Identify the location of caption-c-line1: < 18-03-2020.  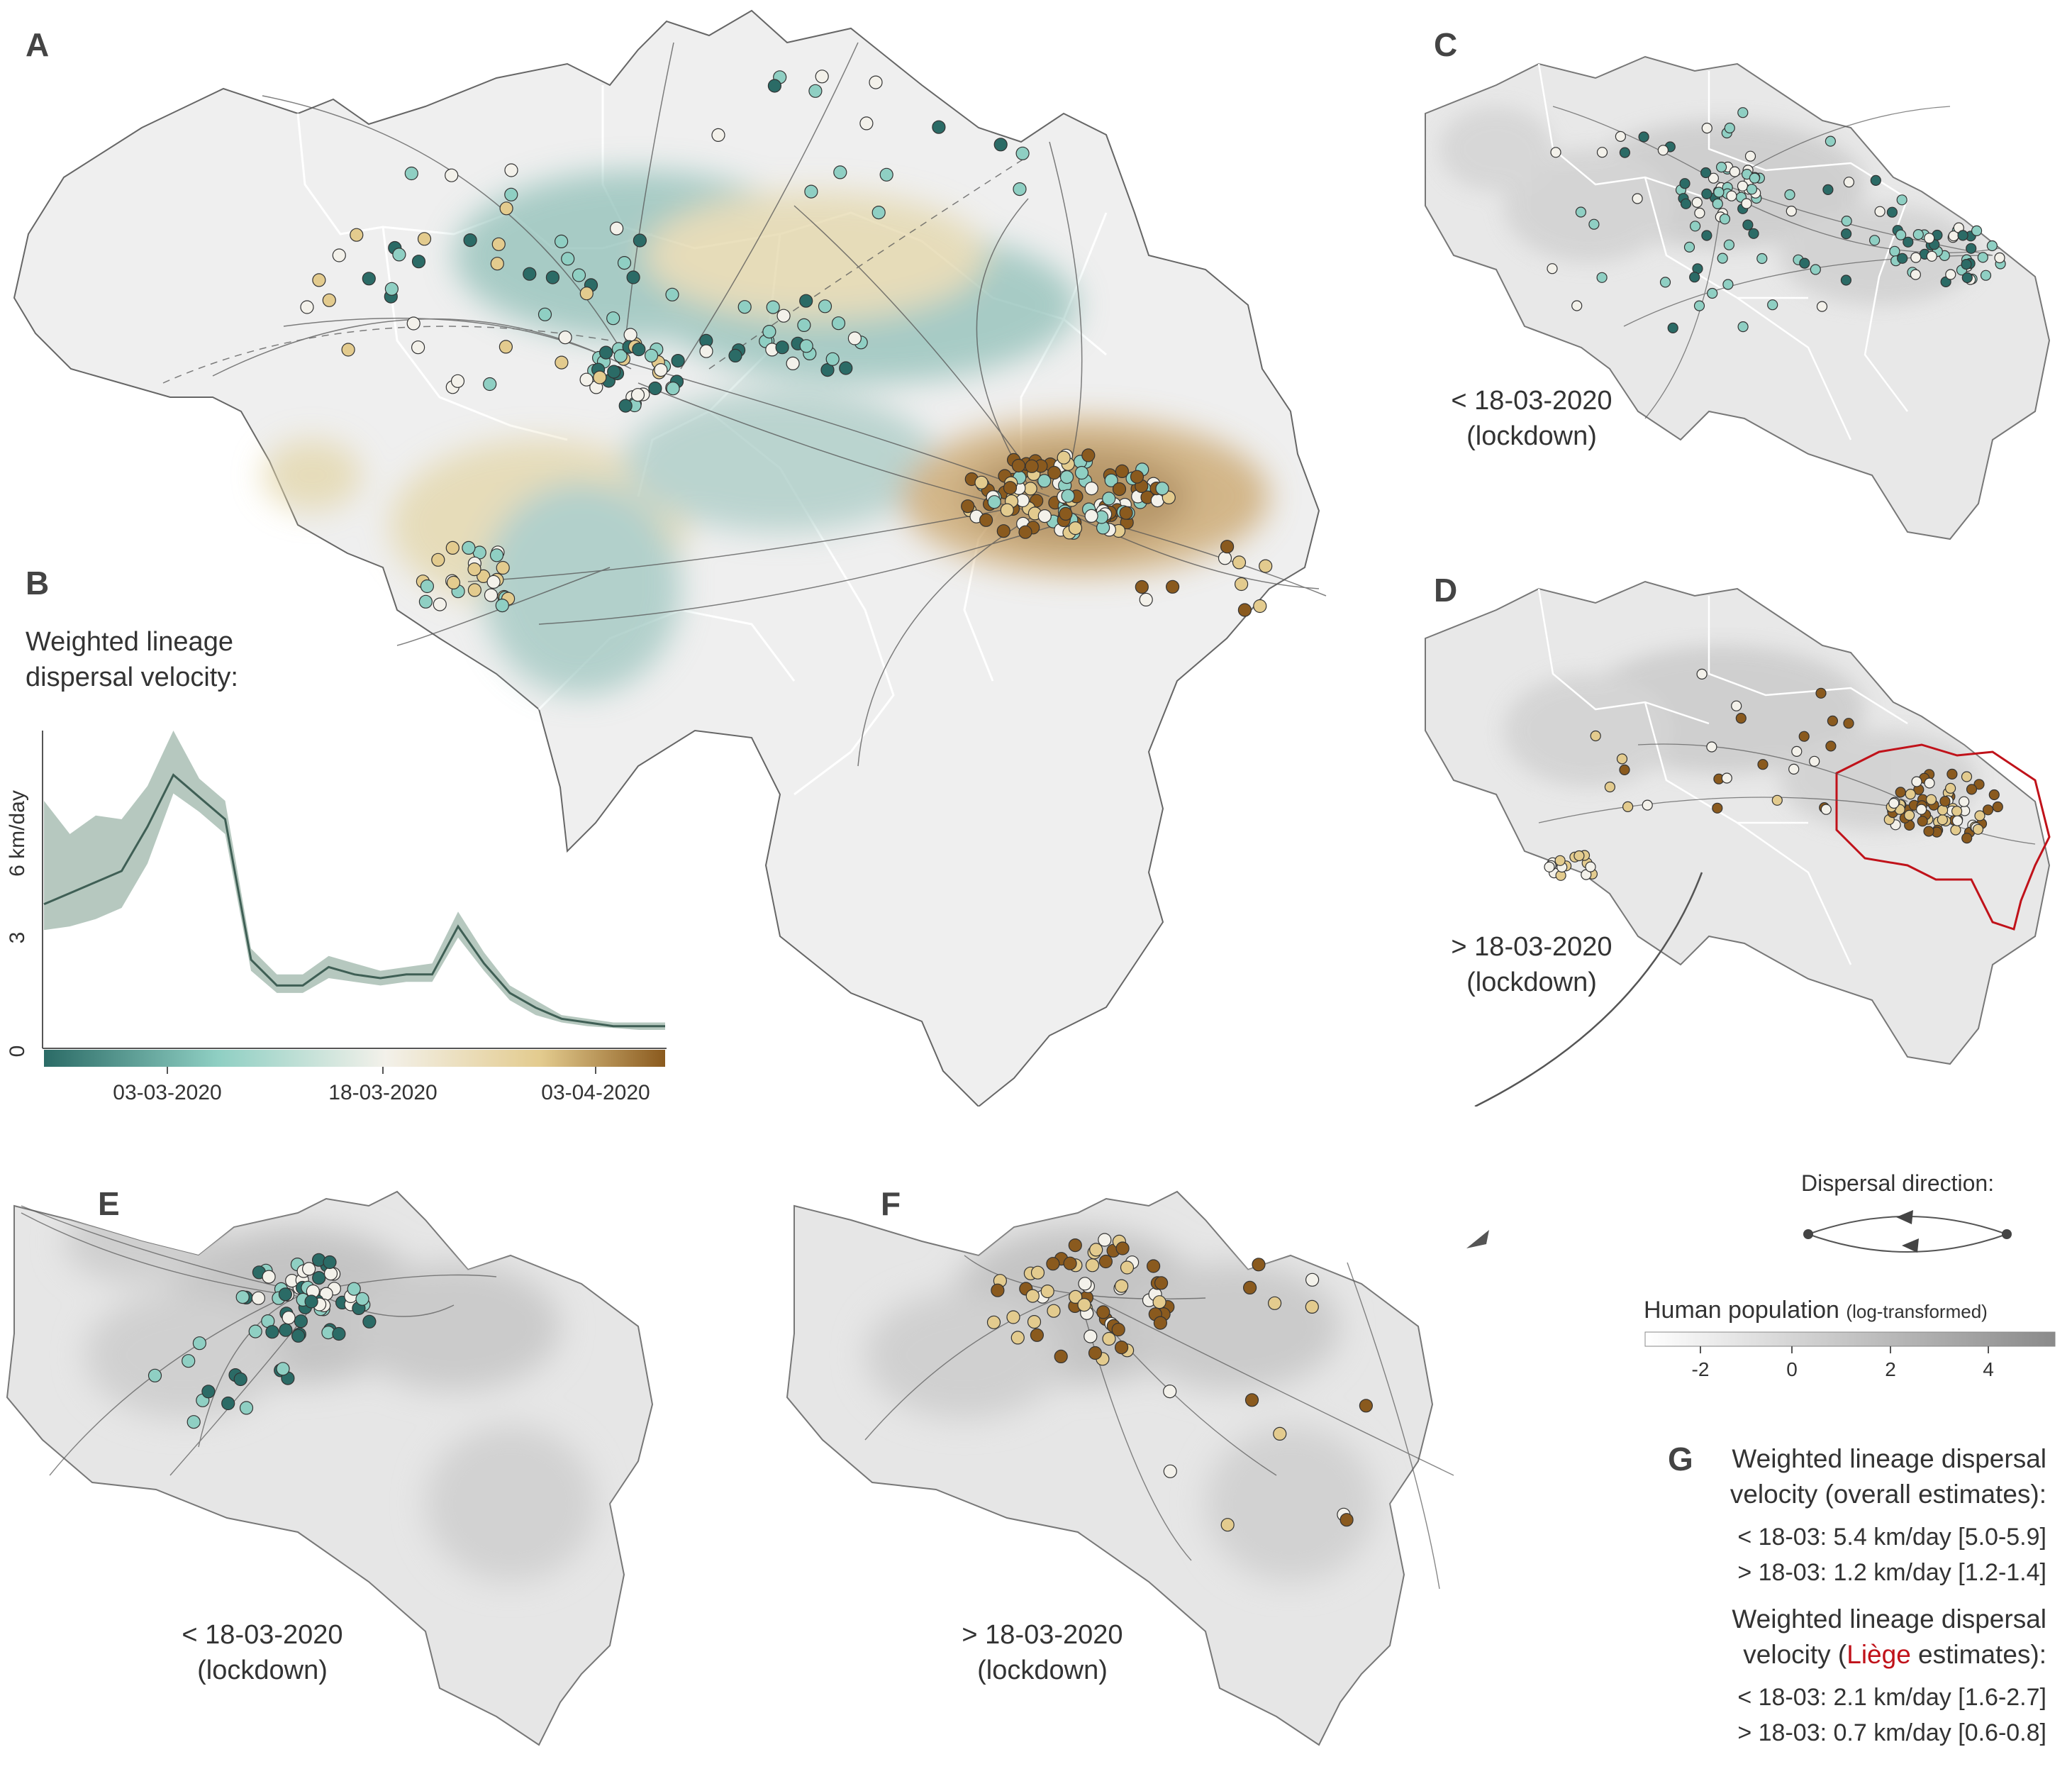
(1532, 401).